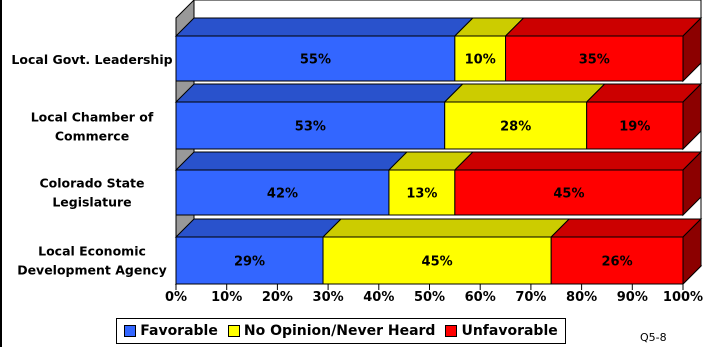  Describe the element at coordinates (176, 297) in the screenshot. I see `x-tick-label-0: 0%` at that location.